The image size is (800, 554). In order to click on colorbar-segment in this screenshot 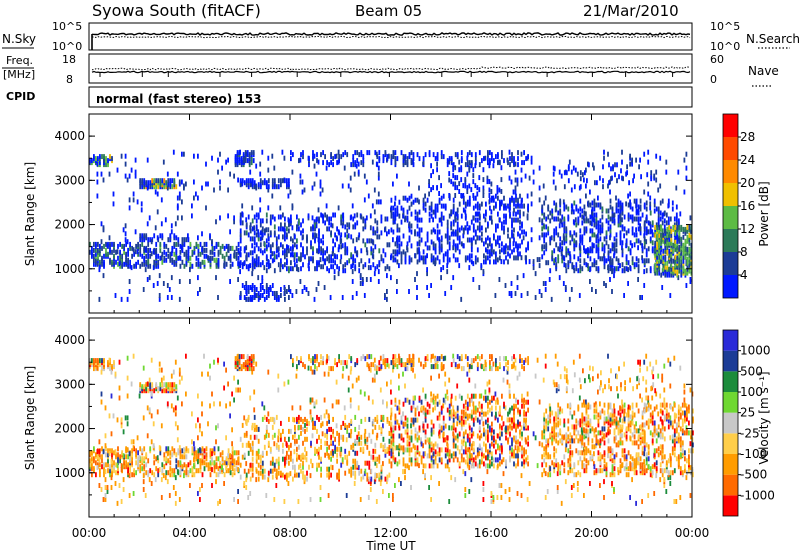, I will do `click(730, 240)`.